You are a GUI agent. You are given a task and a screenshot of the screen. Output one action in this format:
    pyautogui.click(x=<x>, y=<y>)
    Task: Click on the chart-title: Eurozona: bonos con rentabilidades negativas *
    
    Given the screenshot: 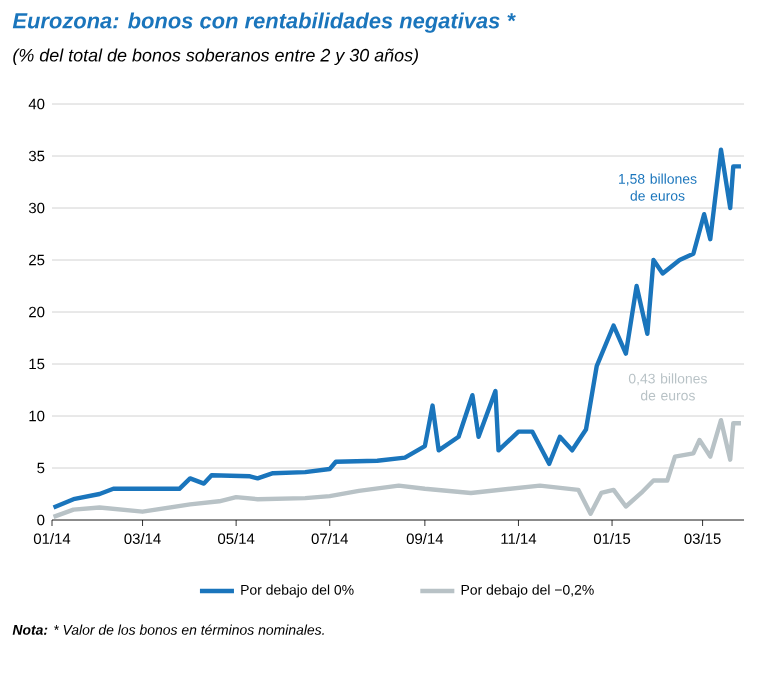 What is the action you would take?
    pyautogui.click(x=264, y=22)
    